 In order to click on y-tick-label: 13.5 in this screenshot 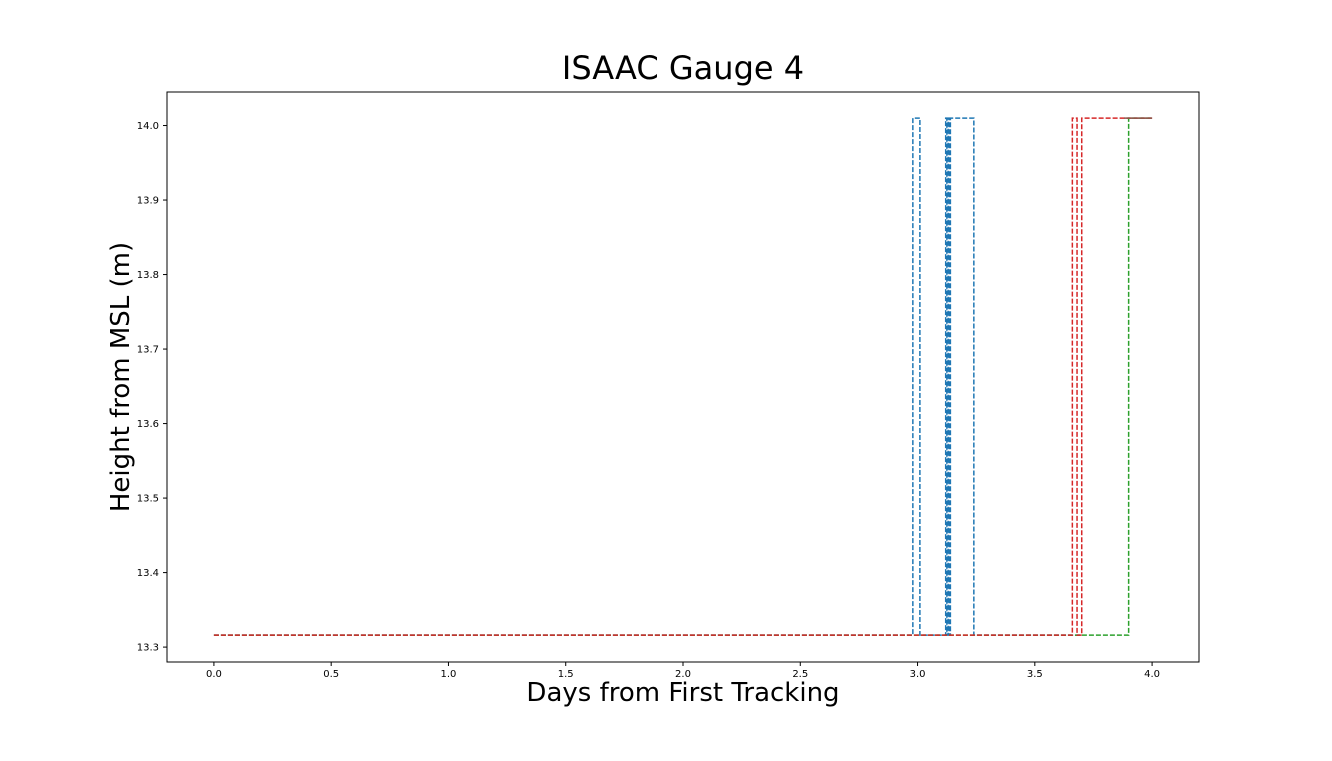, I will do `click(148, 499)`.